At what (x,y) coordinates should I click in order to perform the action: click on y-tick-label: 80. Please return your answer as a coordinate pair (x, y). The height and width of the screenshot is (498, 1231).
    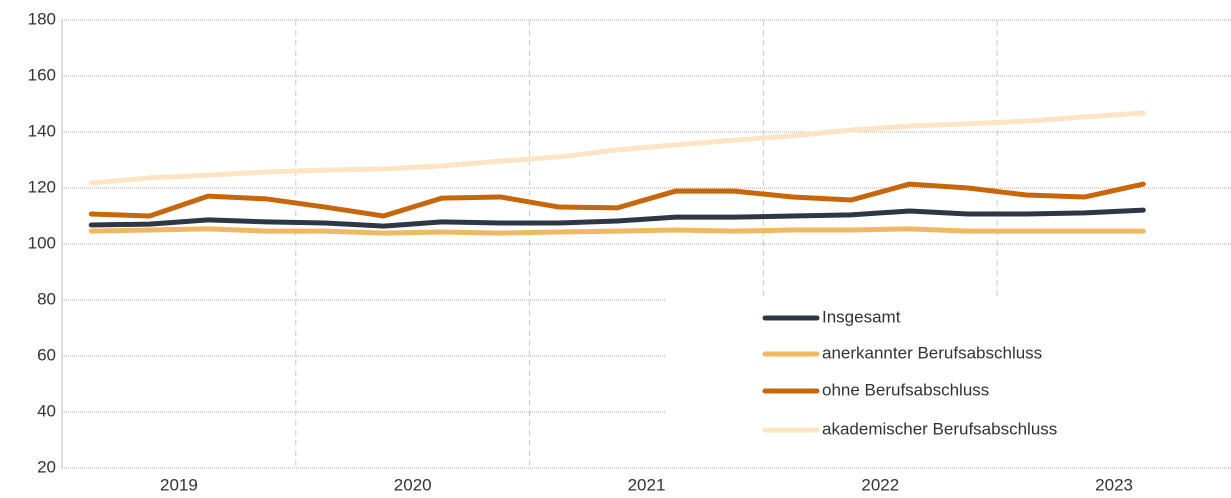
    Looking at the image, I should click on (46, 298).